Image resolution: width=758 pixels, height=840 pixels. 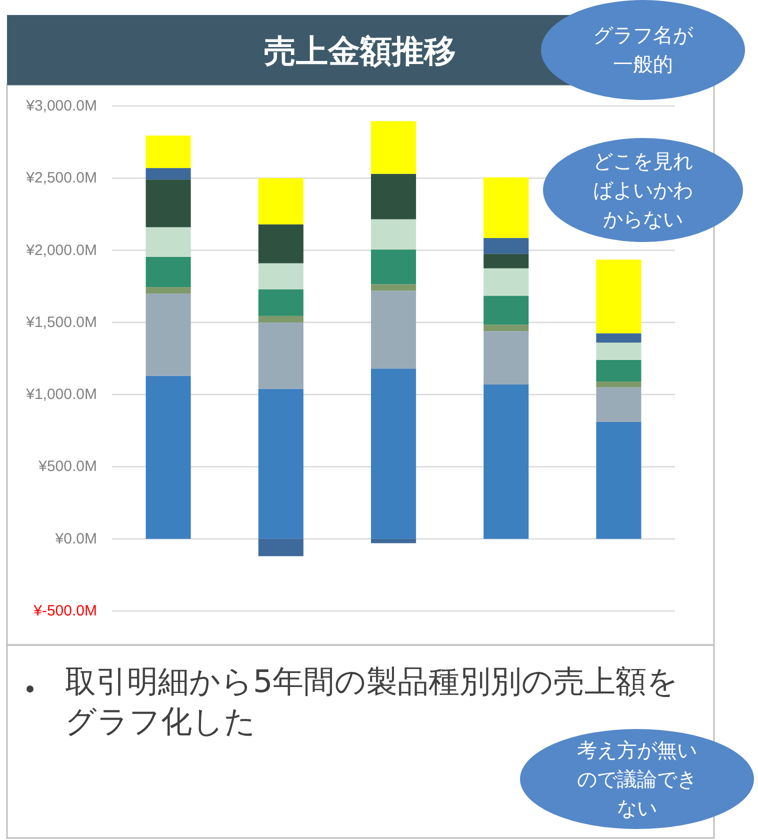 What do you see at coordinates (643, 190) in the screenshot?
I see `annotation: どこを見ればよいかわからない` at bounding box center [643, 190].